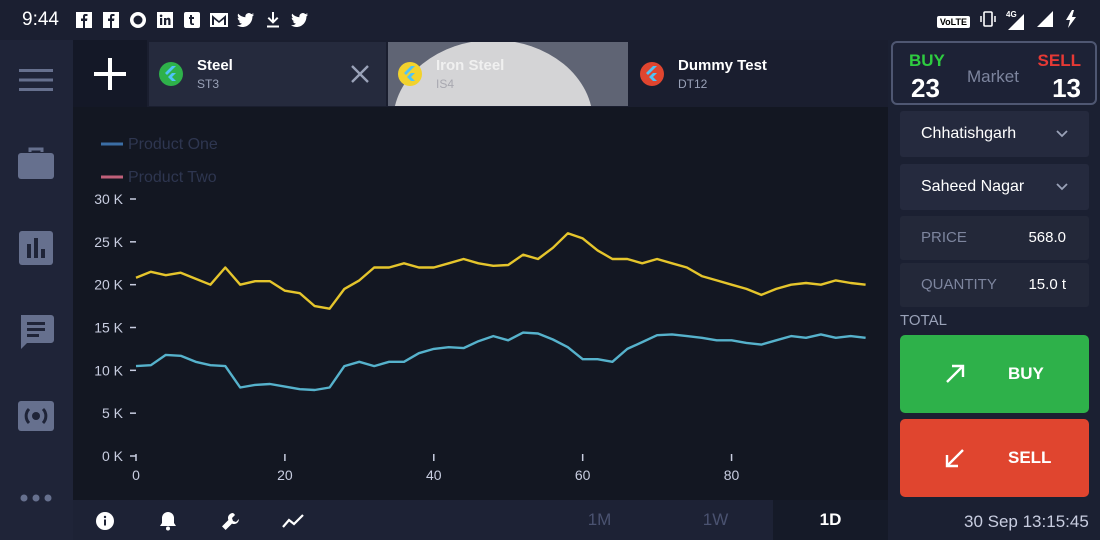 The height and width of the screenshot is (540, 1100). Describe the element at coordinates (293, 521) in the screenshot. I see `trend-line-icon` at that location.